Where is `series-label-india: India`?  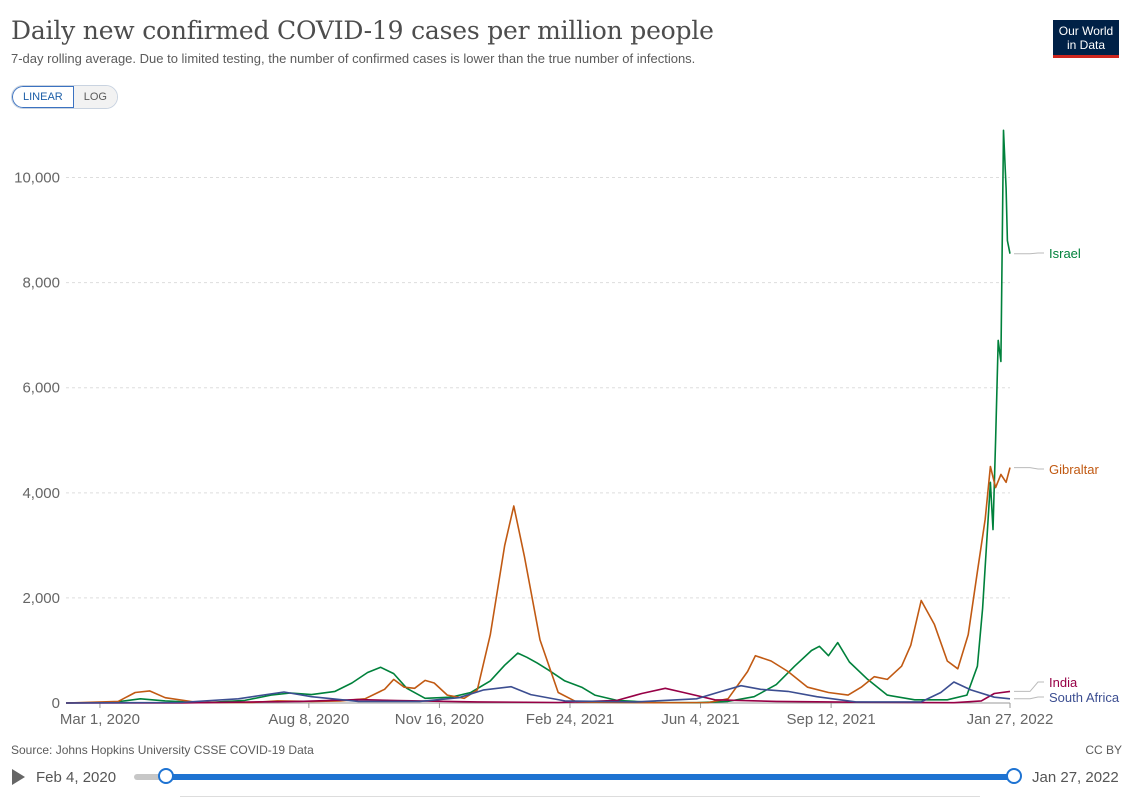 series-label-india: India is located at coordinates (1063, 682).